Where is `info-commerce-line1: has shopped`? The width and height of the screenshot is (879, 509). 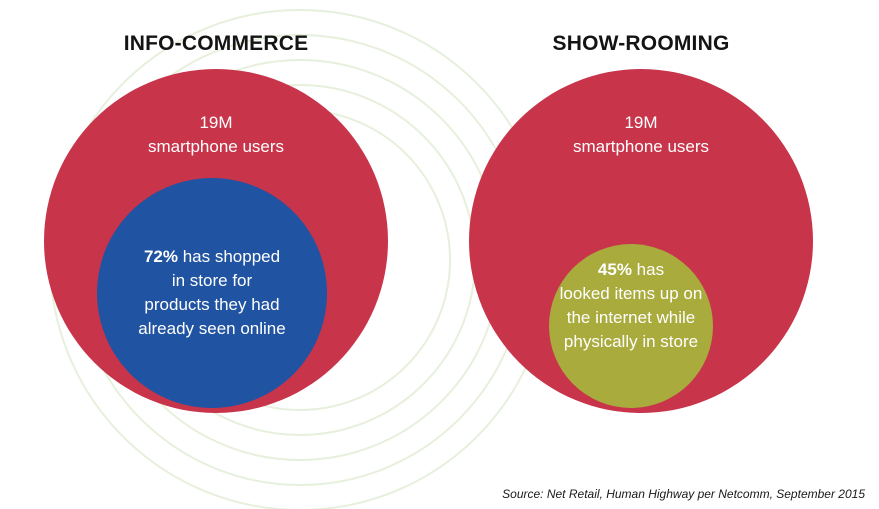
info-commerce-line1: has shopped is located at coordinates (229, 256).